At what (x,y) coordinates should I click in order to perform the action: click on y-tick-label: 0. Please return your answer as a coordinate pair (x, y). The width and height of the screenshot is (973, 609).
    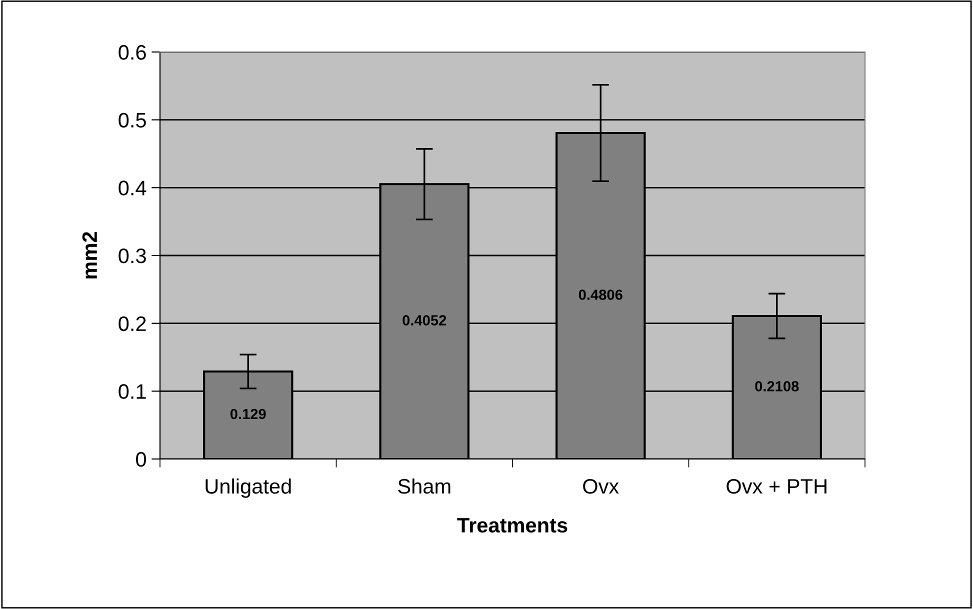
    Looking at the image, I should click on (141, 459).